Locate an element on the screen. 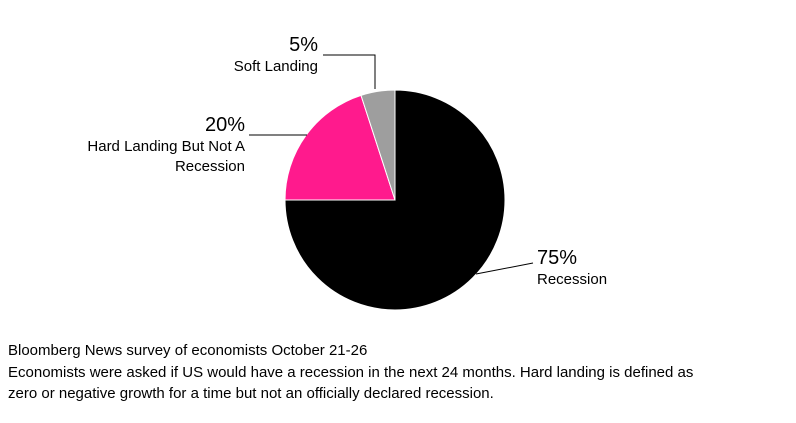 This screenshot has width=796, height=423. callout-hard-landing: 20% Hard Landing But Not A Recession is located at coordinates (140, 145).